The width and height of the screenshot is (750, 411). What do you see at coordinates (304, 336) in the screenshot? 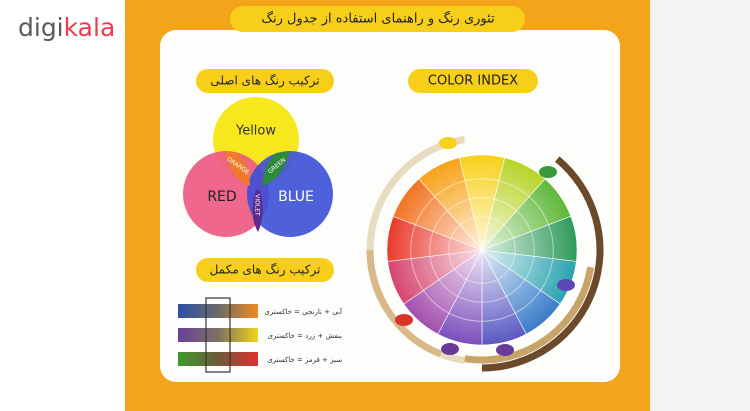
I see `mix-label: بنفش + زرد = خاکستری` at bounding box center [304, 336].